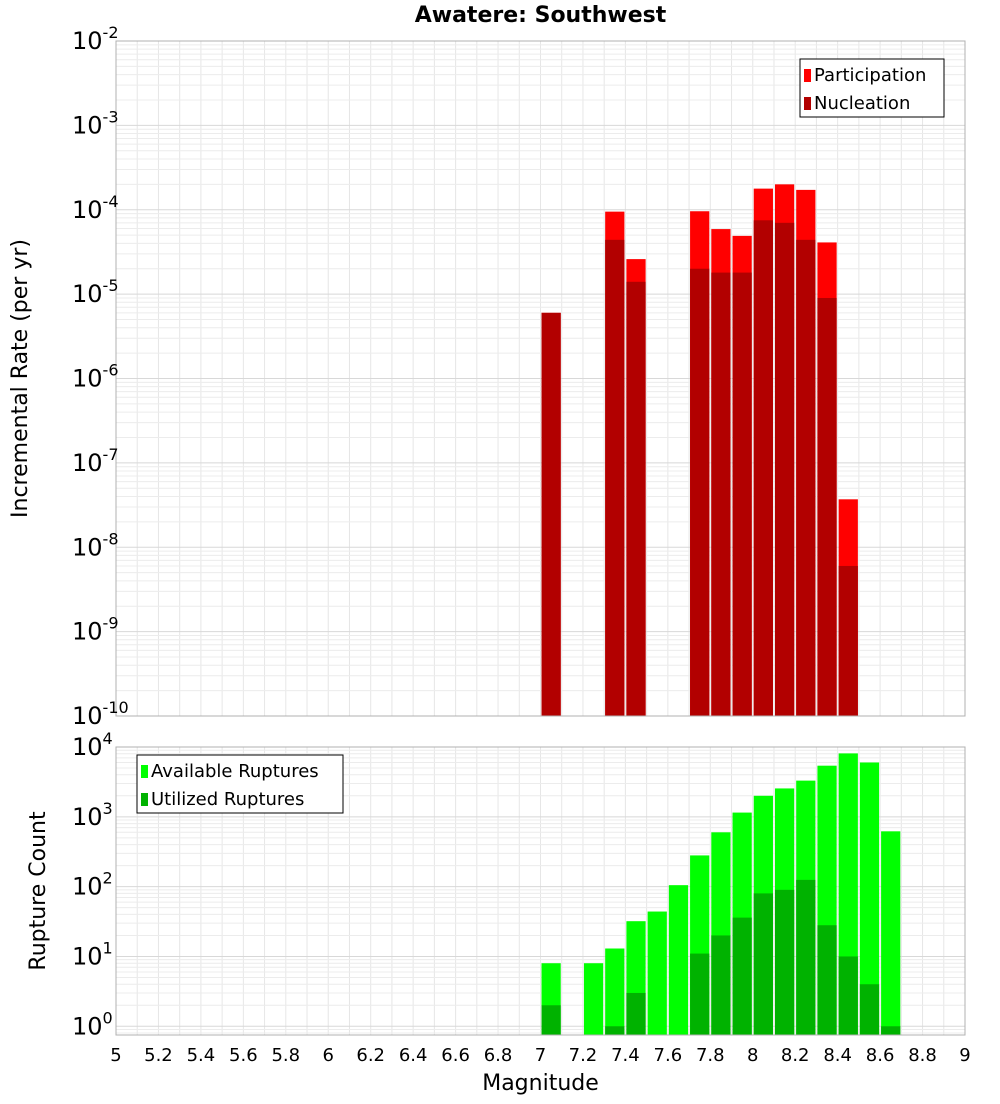  I want to click on legend-label: Nucleation, so click(862, 103).